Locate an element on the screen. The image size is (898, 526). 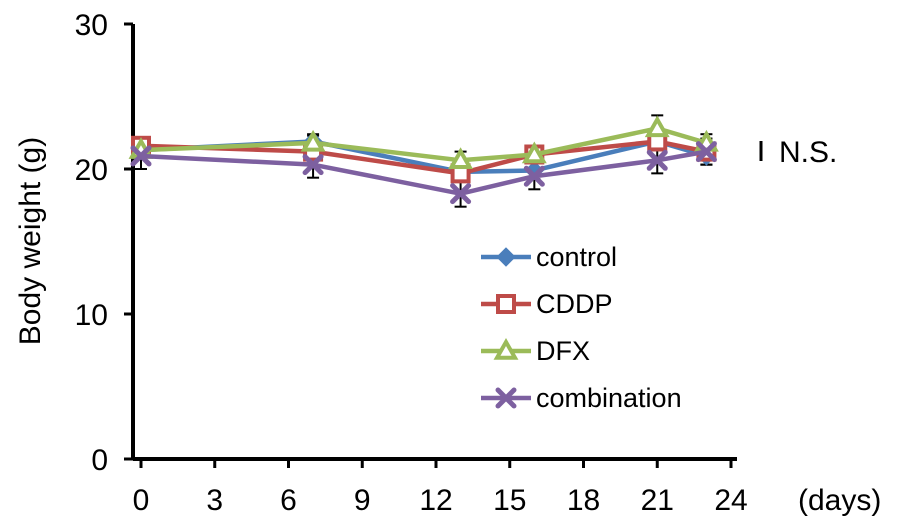
x-tick-label: 21 is located at coordinates (657, 500).